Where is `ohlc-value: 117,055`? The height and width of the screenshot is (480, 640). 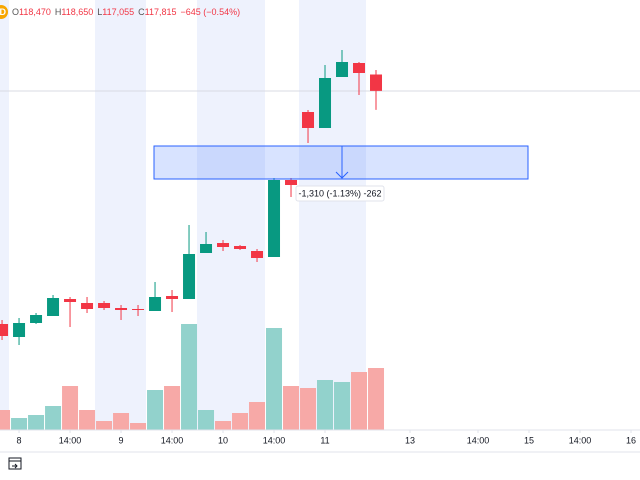
ohlc-value: 117,055 is located at coordinates (118, 12).